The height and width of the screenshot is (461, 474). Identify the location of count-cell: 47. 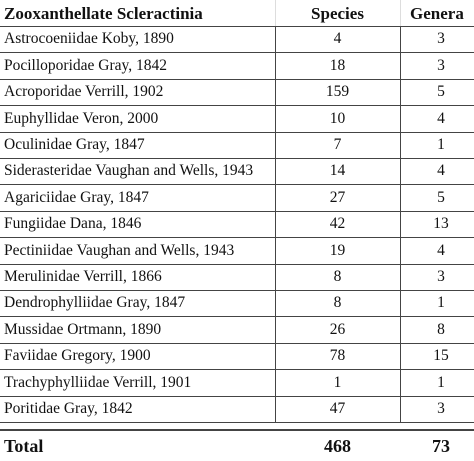
(337, 409).